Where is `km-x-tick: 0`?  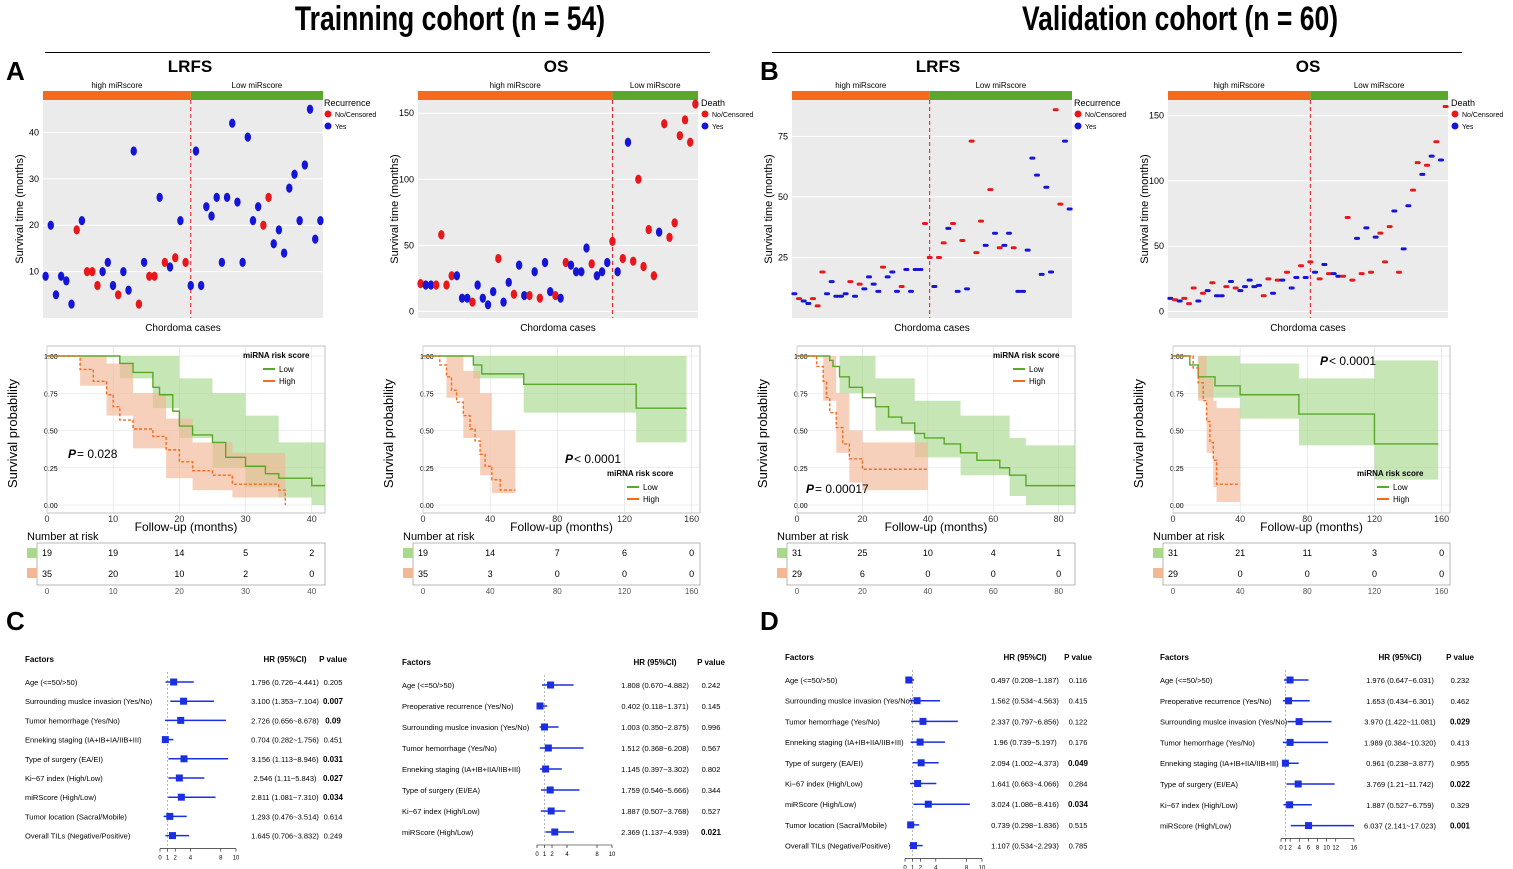
km-x-tick: 0 is located at coordinates (796, 519).